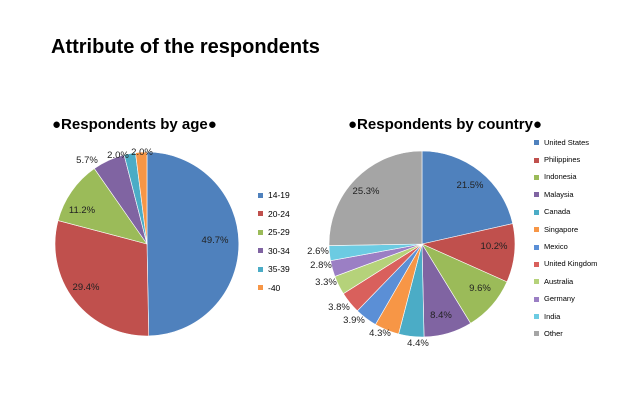  I want to click on age-legend-label: -40, so click(274, 287).